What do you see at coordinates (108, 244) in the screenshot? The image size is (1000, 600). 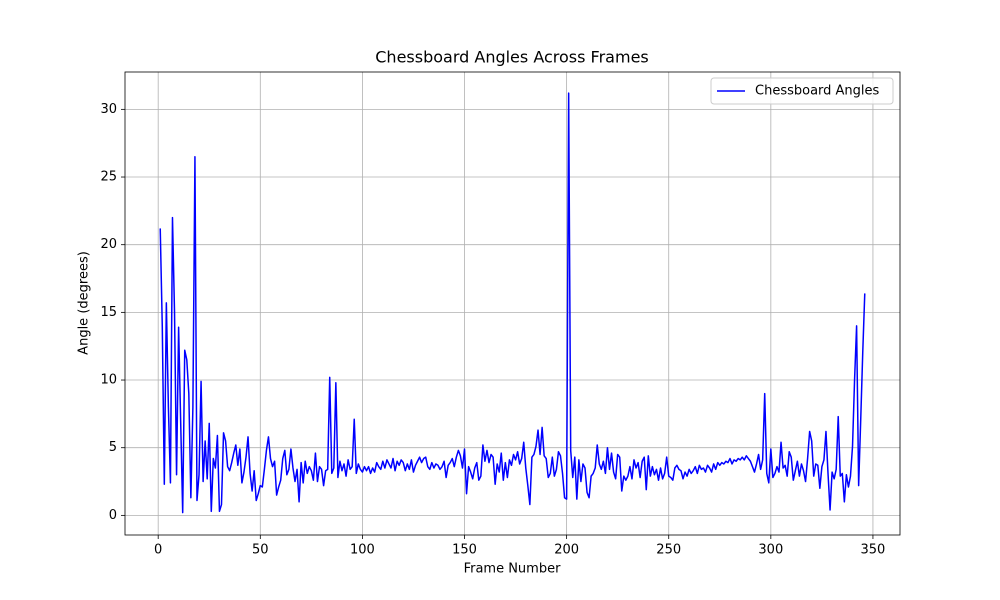 I see `y-tick-label: 20` at bounding box center [108, 244].